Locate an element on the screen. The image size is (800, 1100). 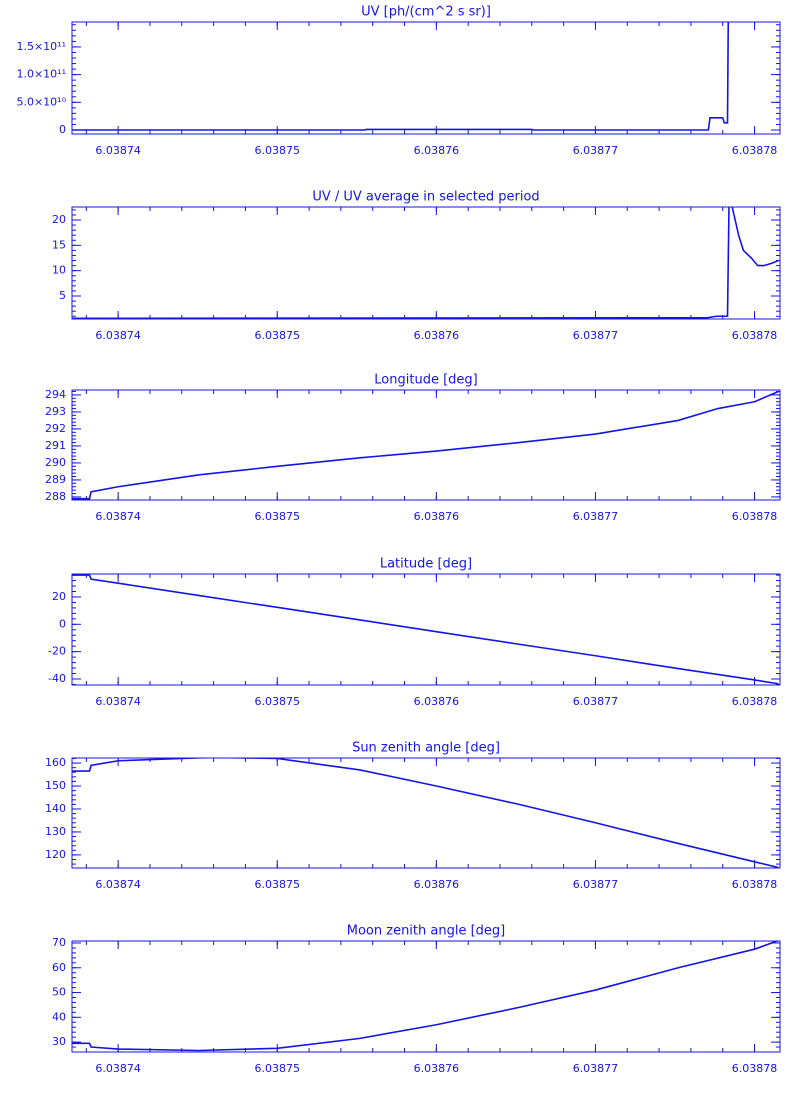
y-tick-label: 1.5×10¹¹ is located at coordinates (41, 46).